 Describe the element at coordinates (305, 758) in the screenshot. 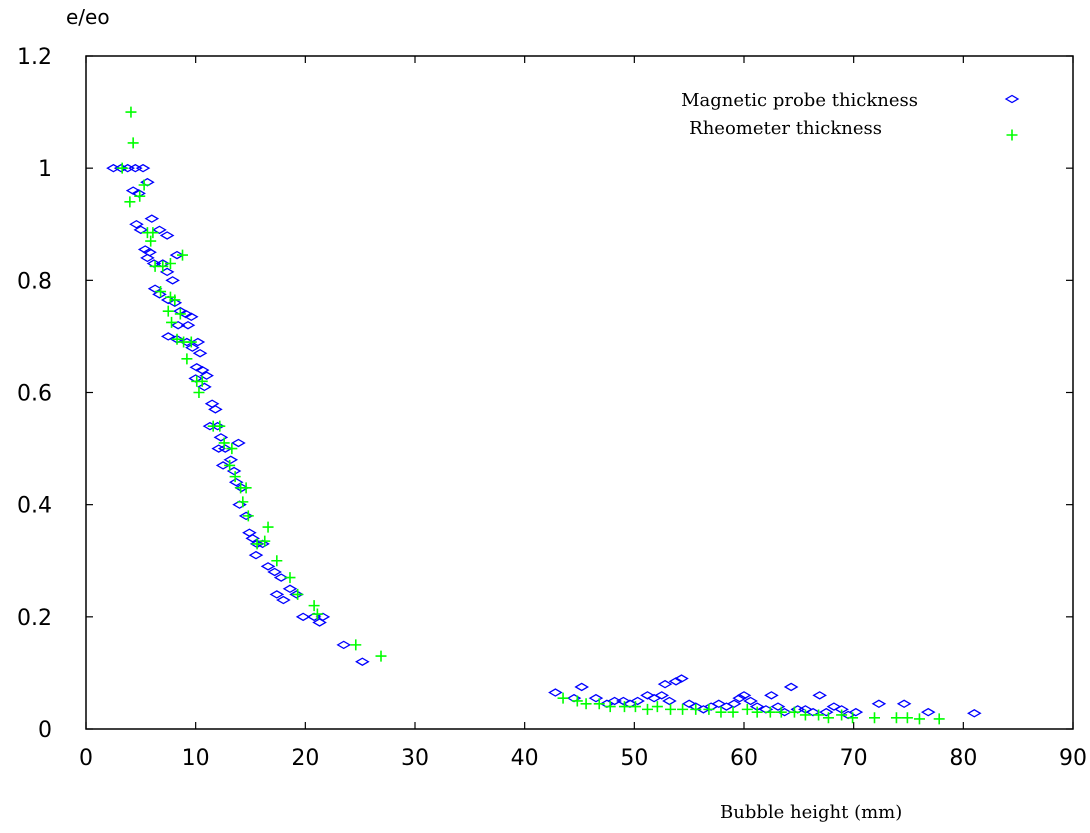

I see `x-tick-label: 20` at that location.